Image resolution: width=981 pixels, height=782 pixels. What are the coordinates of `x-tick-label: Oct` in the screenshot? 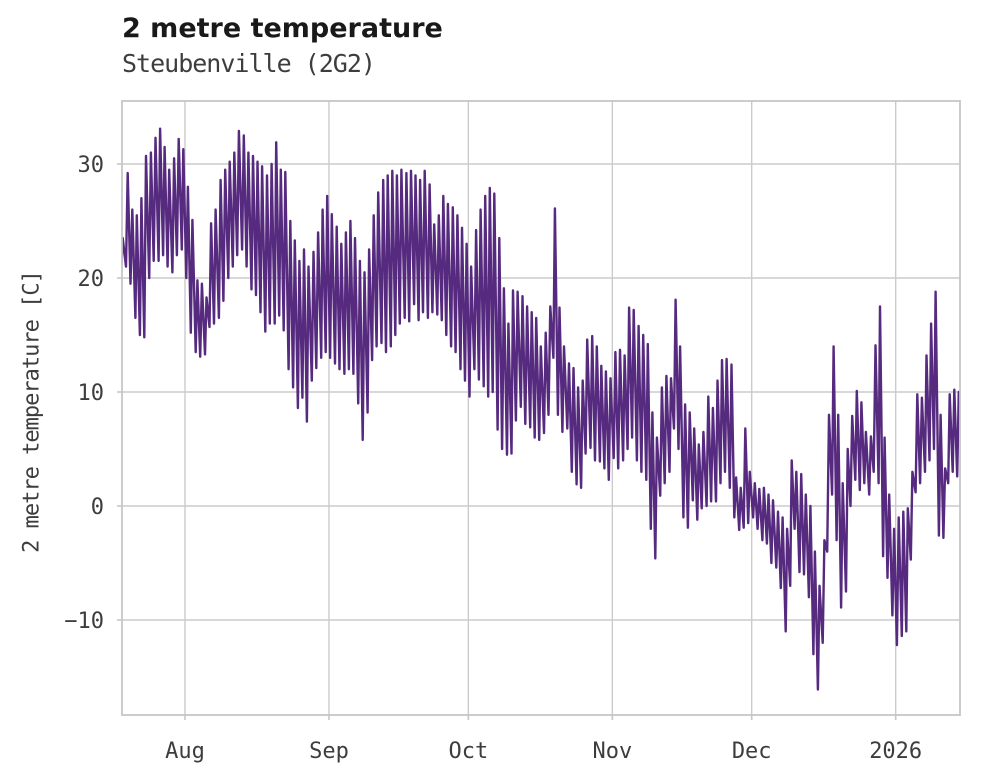 It's located at (468, 751).